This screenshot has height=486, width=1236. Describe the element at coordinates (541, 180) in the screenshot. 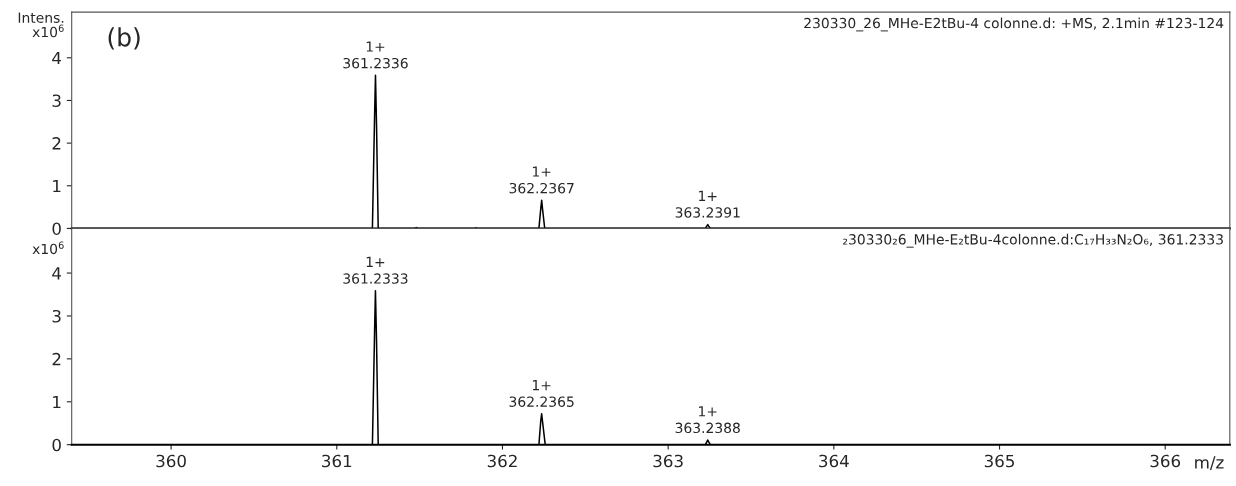

I see `annotation: 1+ 362.2367` at that location.